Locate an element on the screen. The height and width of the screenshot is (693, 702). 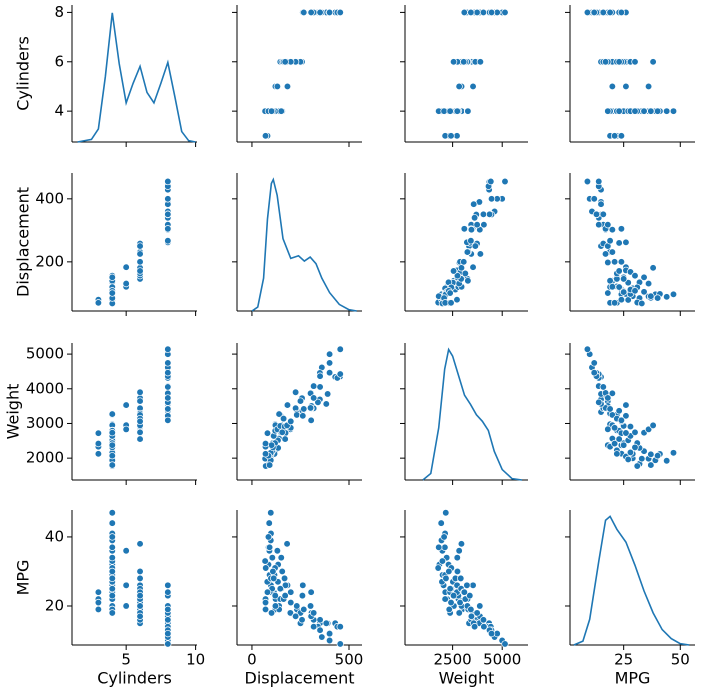
x-tick-label: 25 is located at coordinates (623, 660).